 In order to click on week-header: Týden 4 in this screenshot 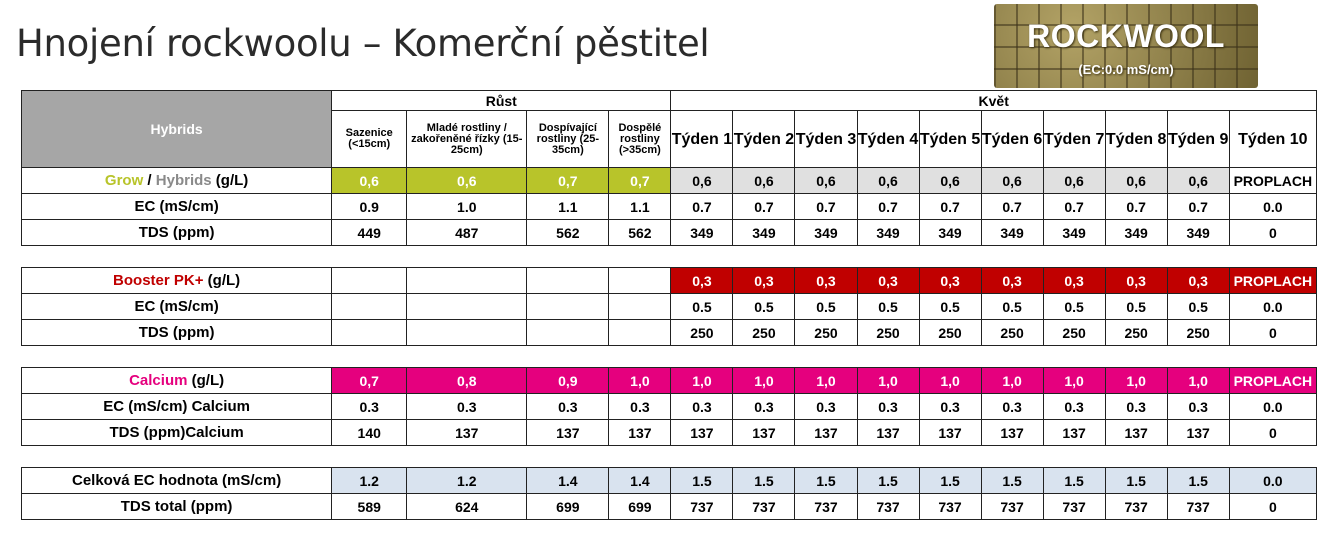, I will do `click(888, 139)`.